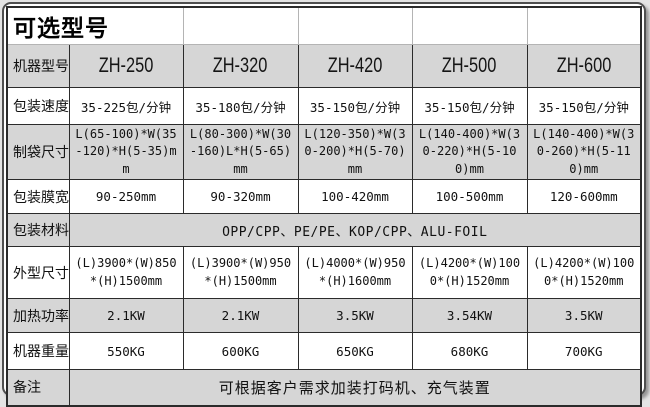 The height and width of the screenshot is (407, 650). Describe the element at coordinates (355, 230) in the screenshot. I see `spec-cell-merged: OPP/CPP、PE/PE、KOP/CPP、ALU-FOIL` at that location.